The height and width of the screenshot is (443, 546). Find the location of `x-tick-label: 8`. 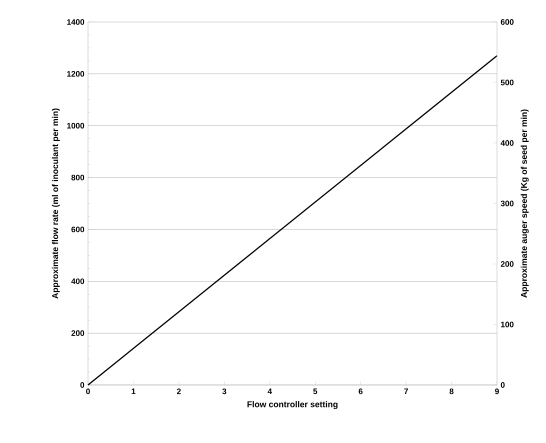

x-tick-label: 8 is located at coordinates (452, 391).